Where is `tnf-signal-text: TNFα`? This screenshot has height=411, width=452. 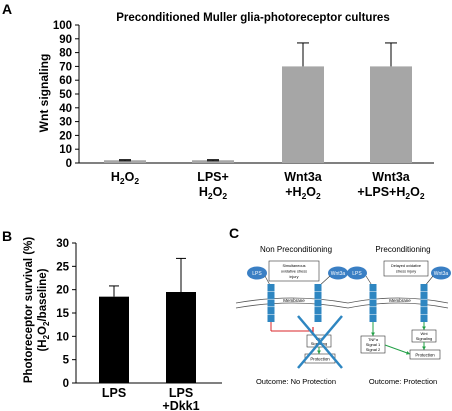 tnf-signal-text: TNFα is located at coordinates (373, 339).